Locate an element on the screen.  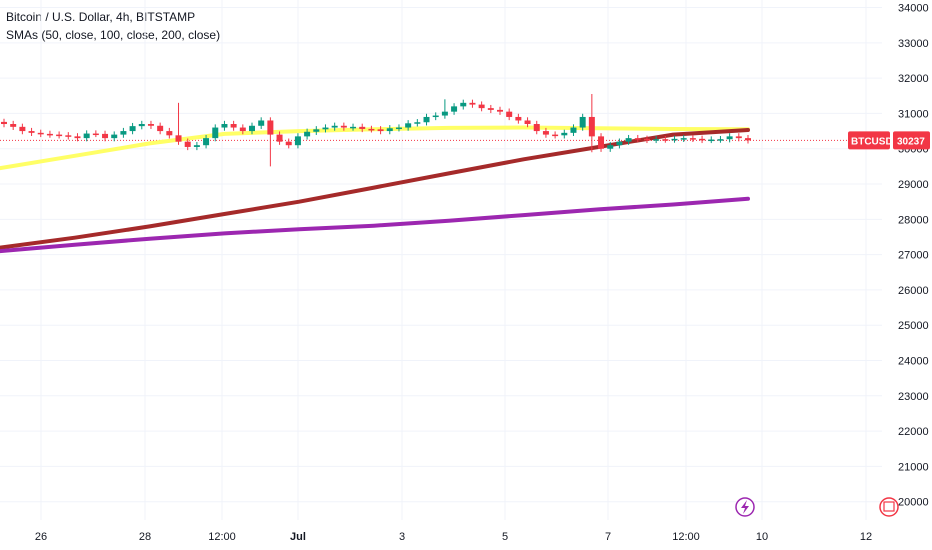
x-tick-label: 5 is located at coordinates (505, 537).